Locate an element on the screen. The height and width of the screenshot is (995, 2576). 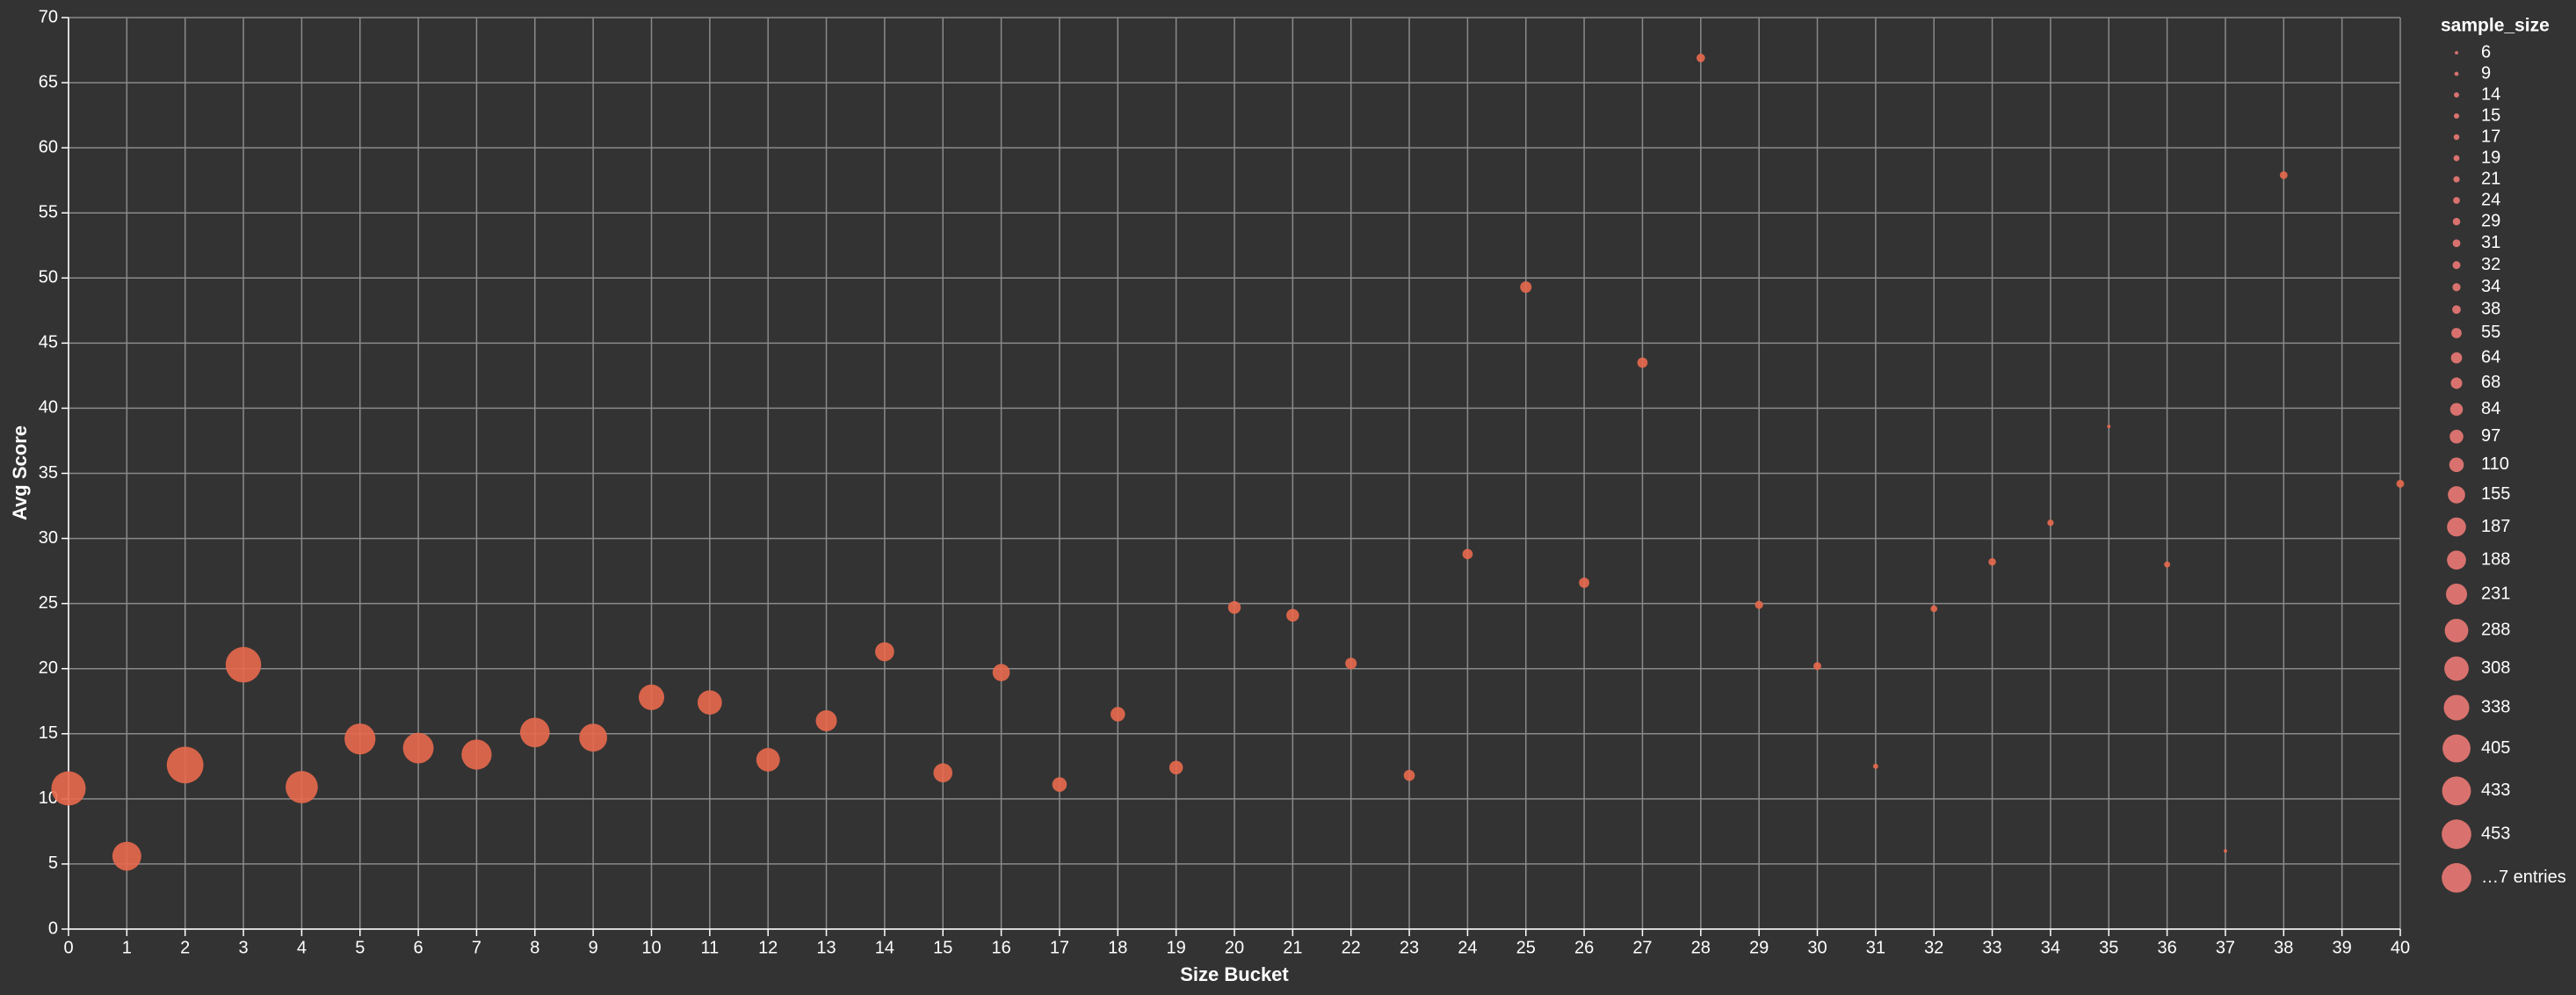
legend-label: 433 is located at coordinates (2495, 791).